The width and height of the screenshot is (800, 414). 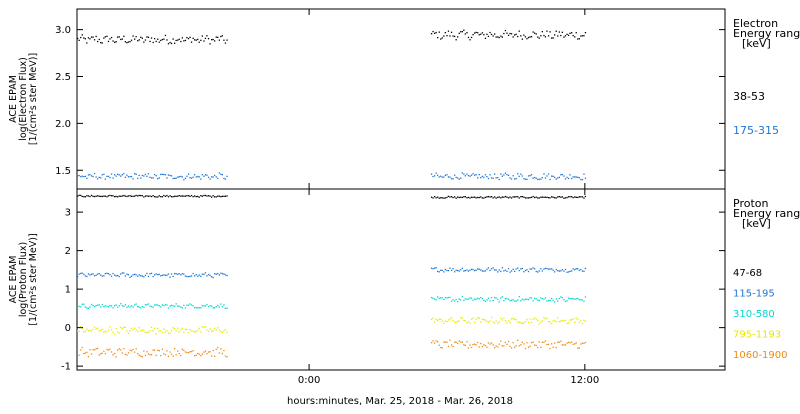 I want to click on electron-legend-title: Electron, so click(x=755, y=23).